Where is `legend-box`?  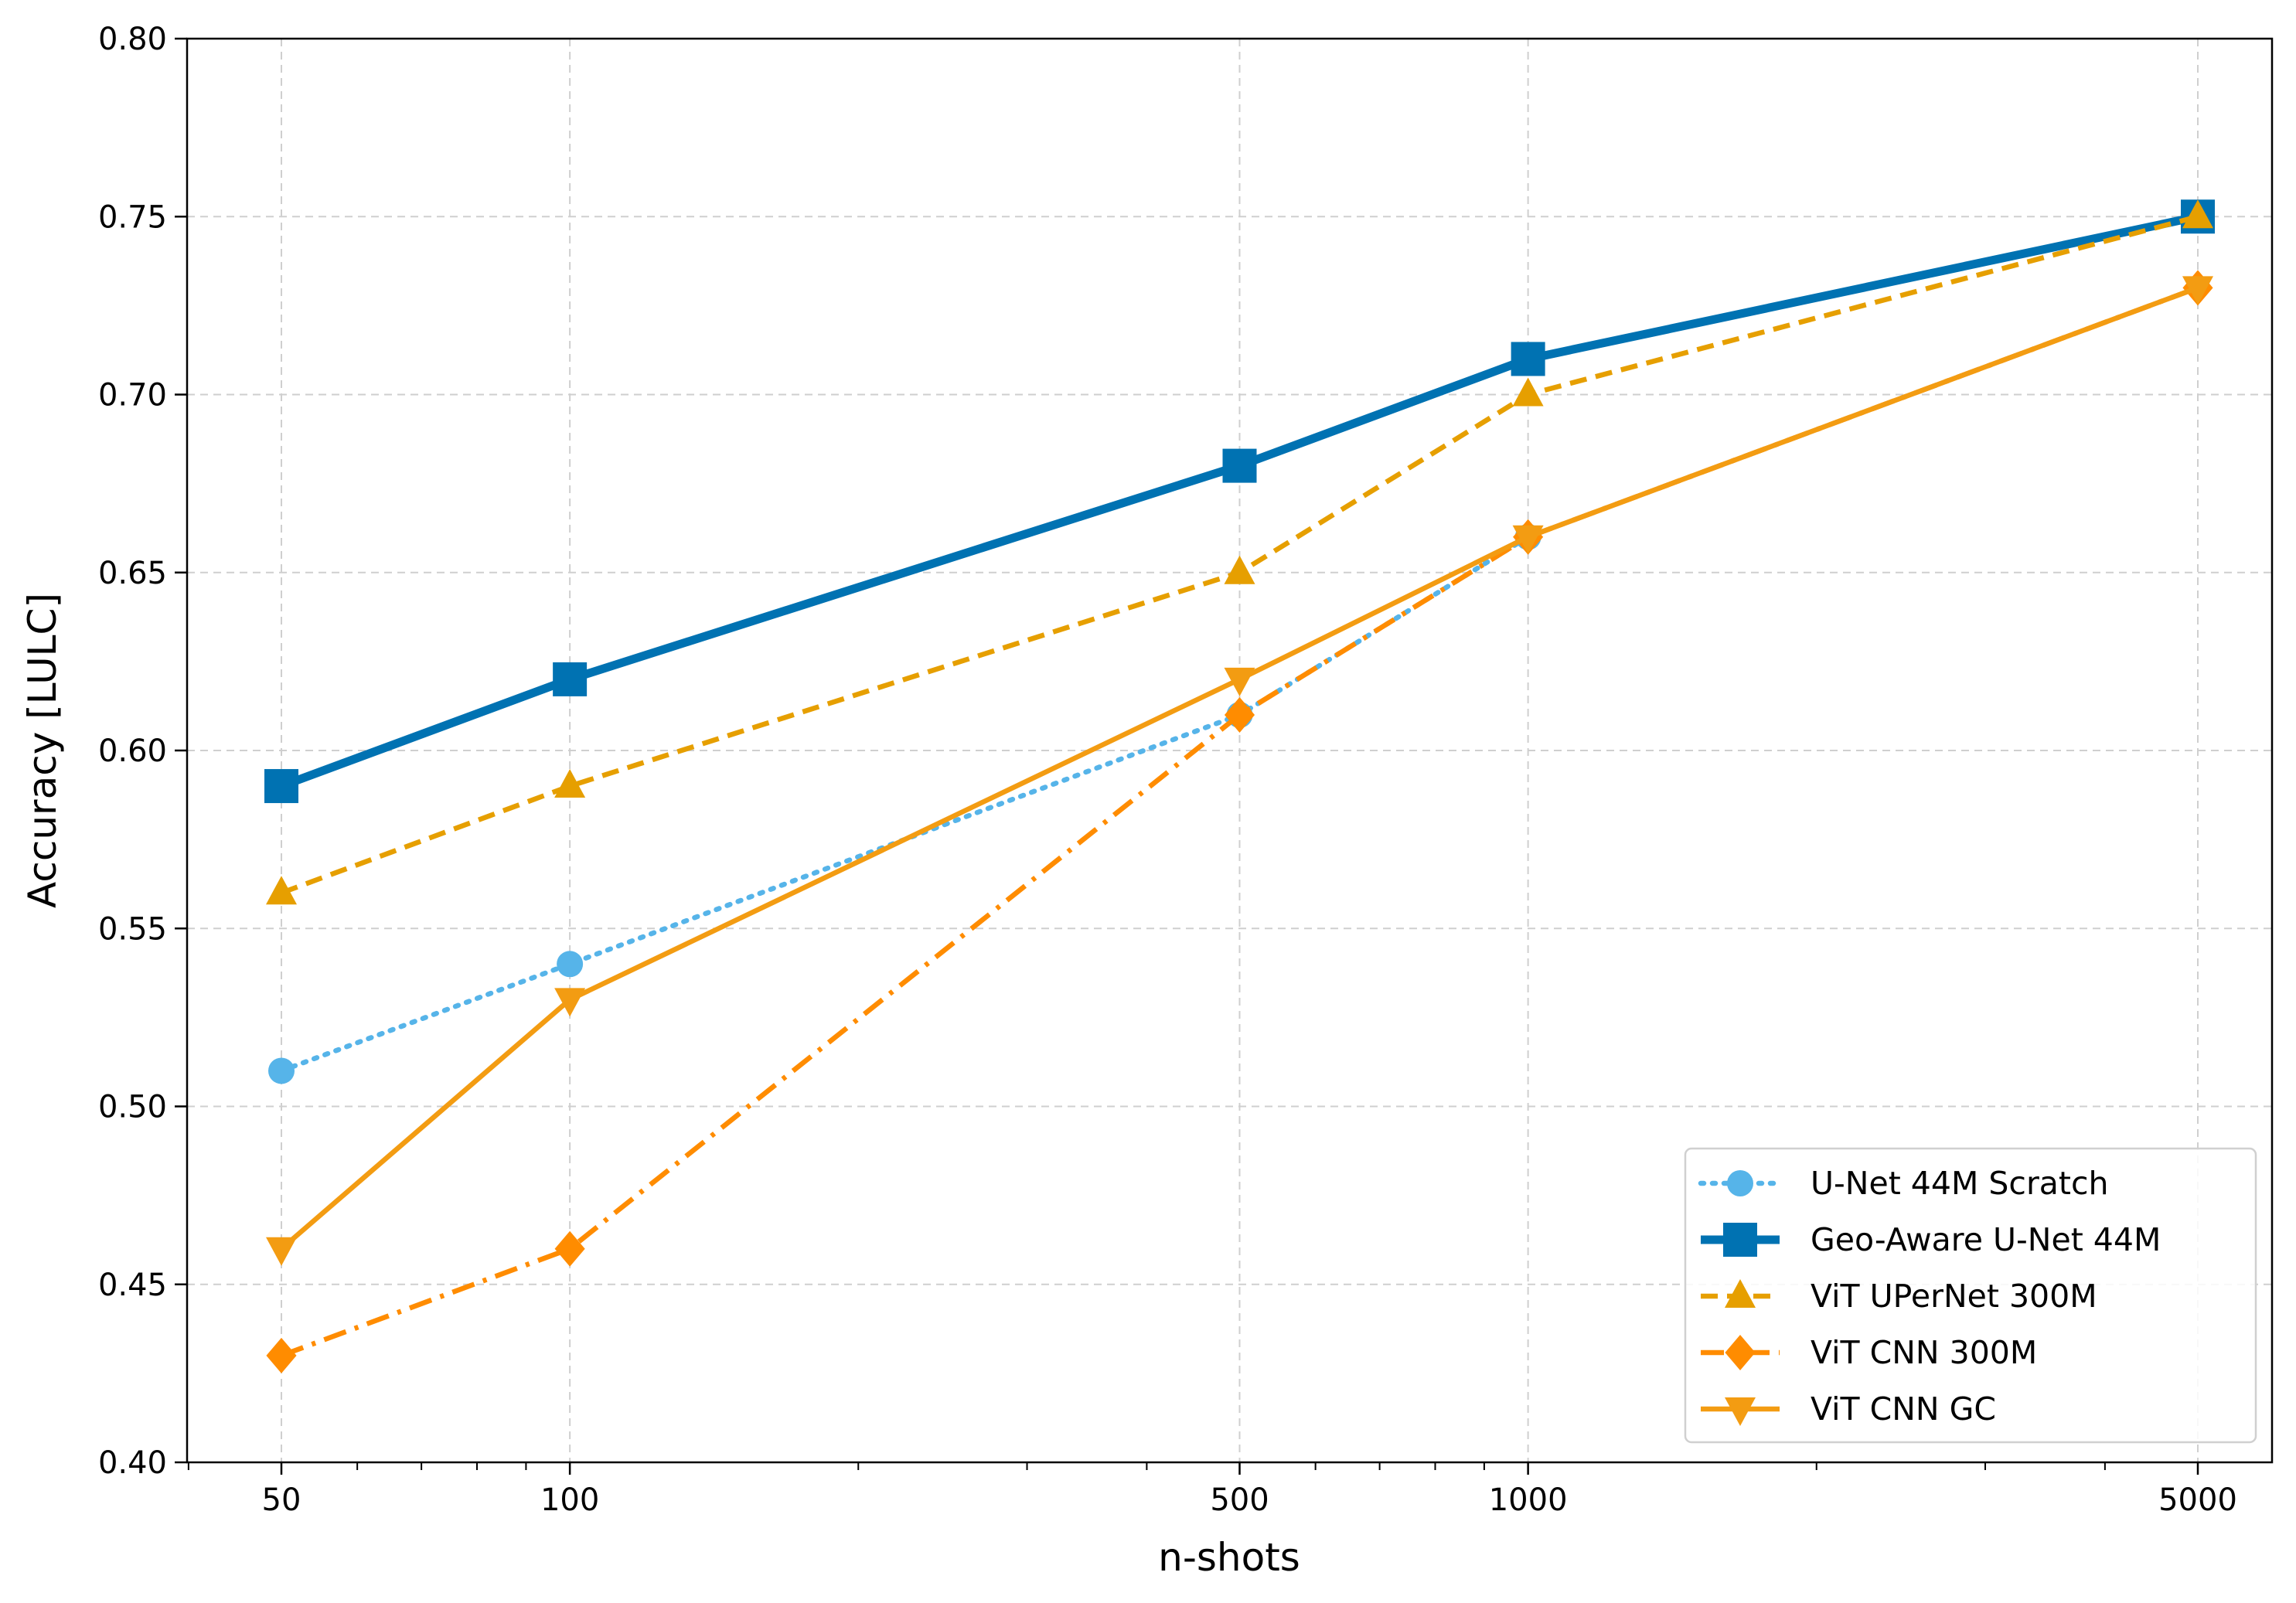
legend-box is located at coordinates (1970, 1295).